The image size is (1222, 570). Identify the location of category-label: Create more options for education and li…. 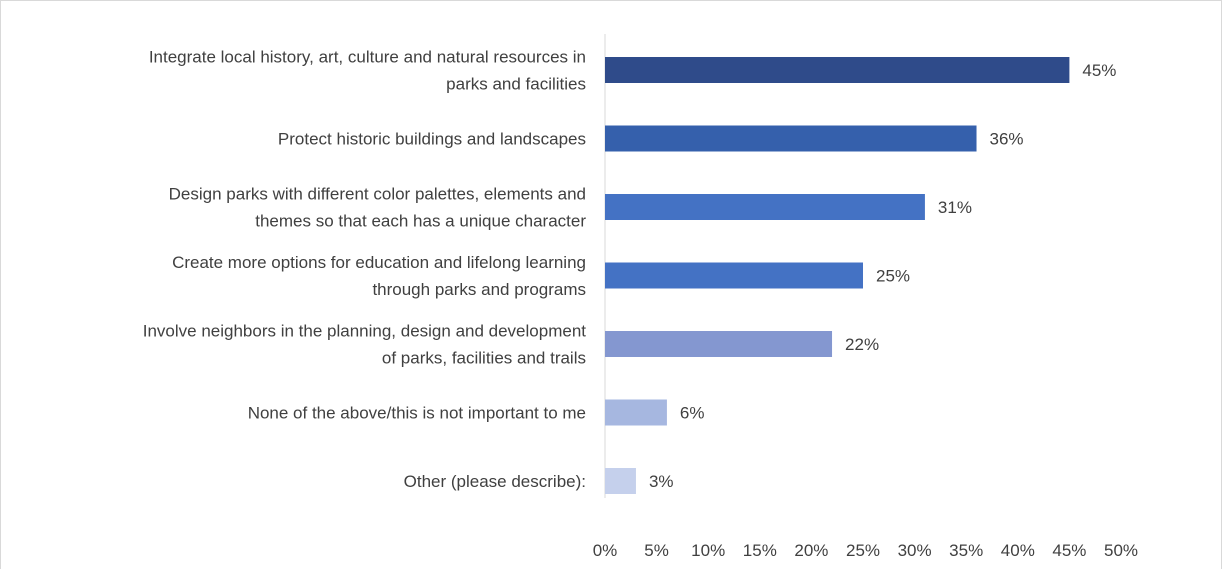
(379, 262).